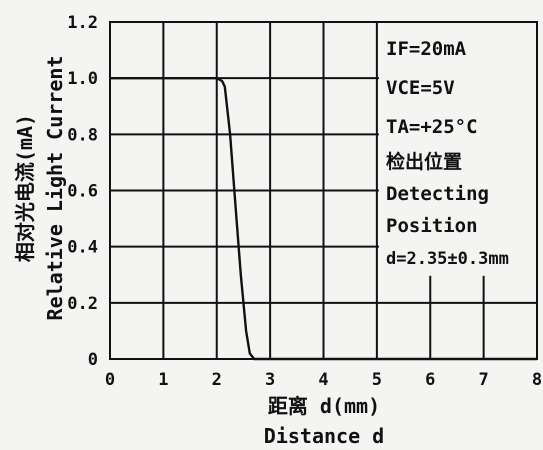 The width and height of the screenshot is (543, 450). Describe the element at coordinates (426, 49) in the screenshot. I see `annotation-if: IF=20mA` at that location.